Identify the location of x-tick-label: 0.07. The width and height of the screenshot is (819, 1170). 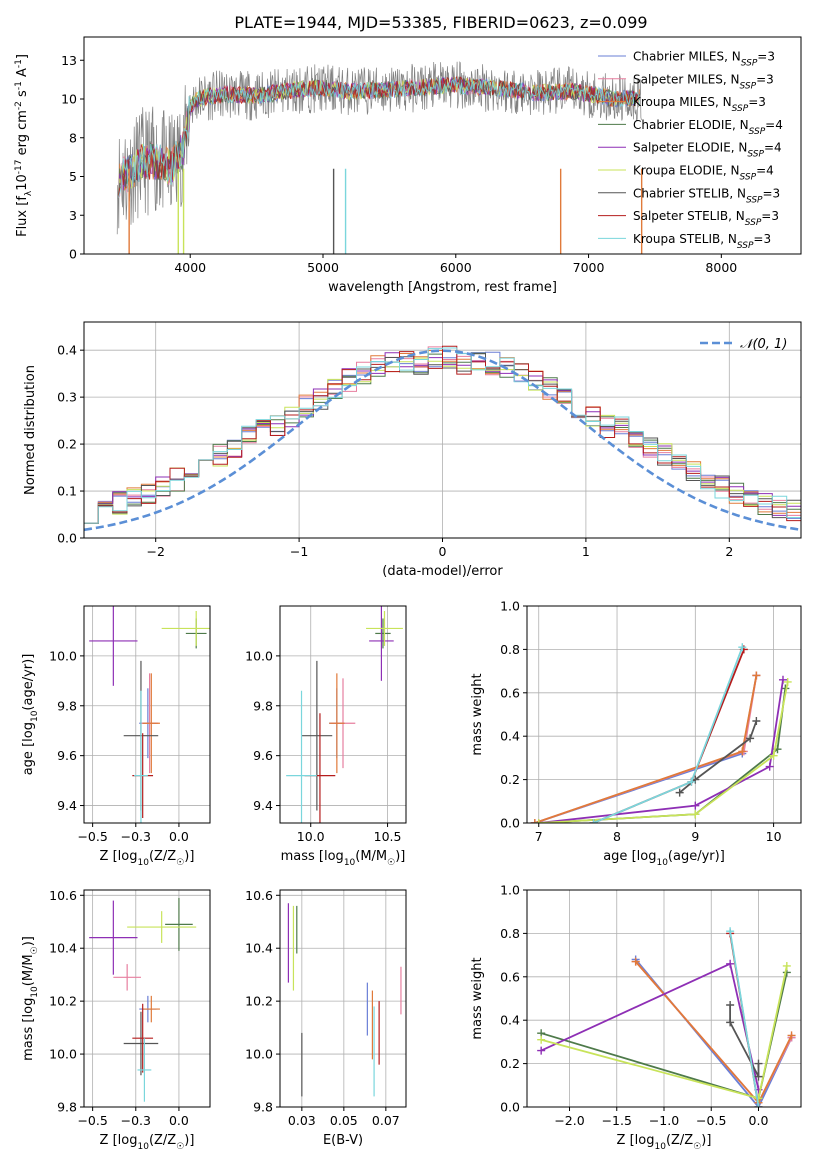
(386, 1120).